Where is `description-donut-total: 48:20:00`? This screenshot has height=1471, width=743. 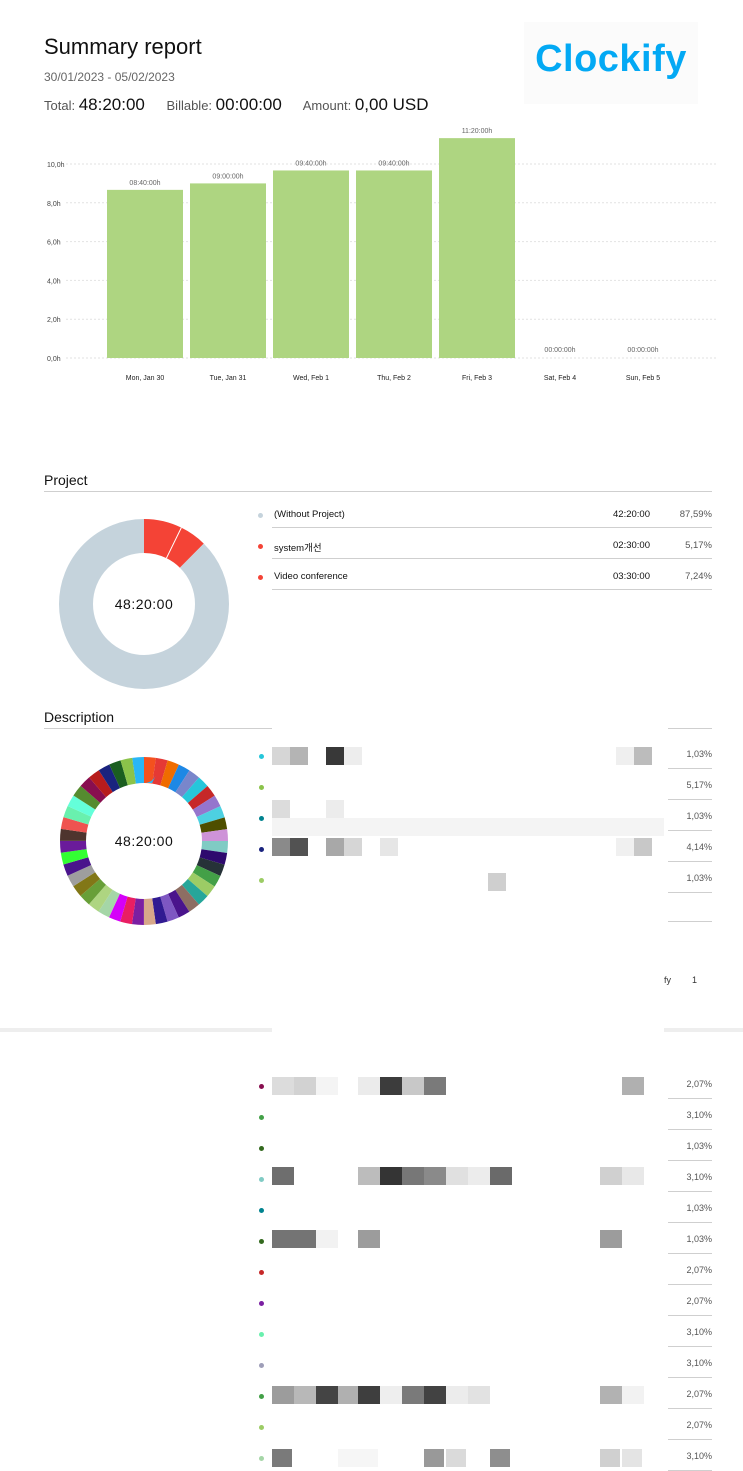 description-donut-total: 48:20:00 is located at coordinates (144, 841).